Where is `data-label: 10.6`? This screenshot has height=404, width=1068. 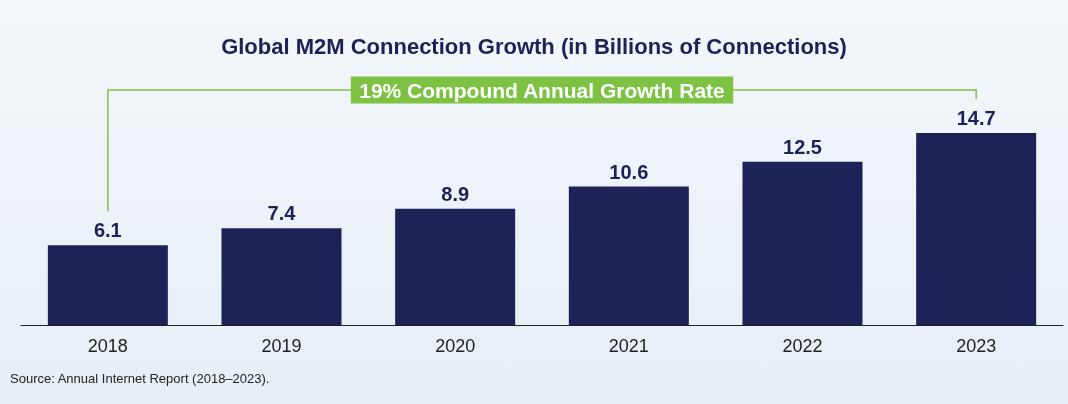 data-label: 10.6 is located at coordinates (629, 171).